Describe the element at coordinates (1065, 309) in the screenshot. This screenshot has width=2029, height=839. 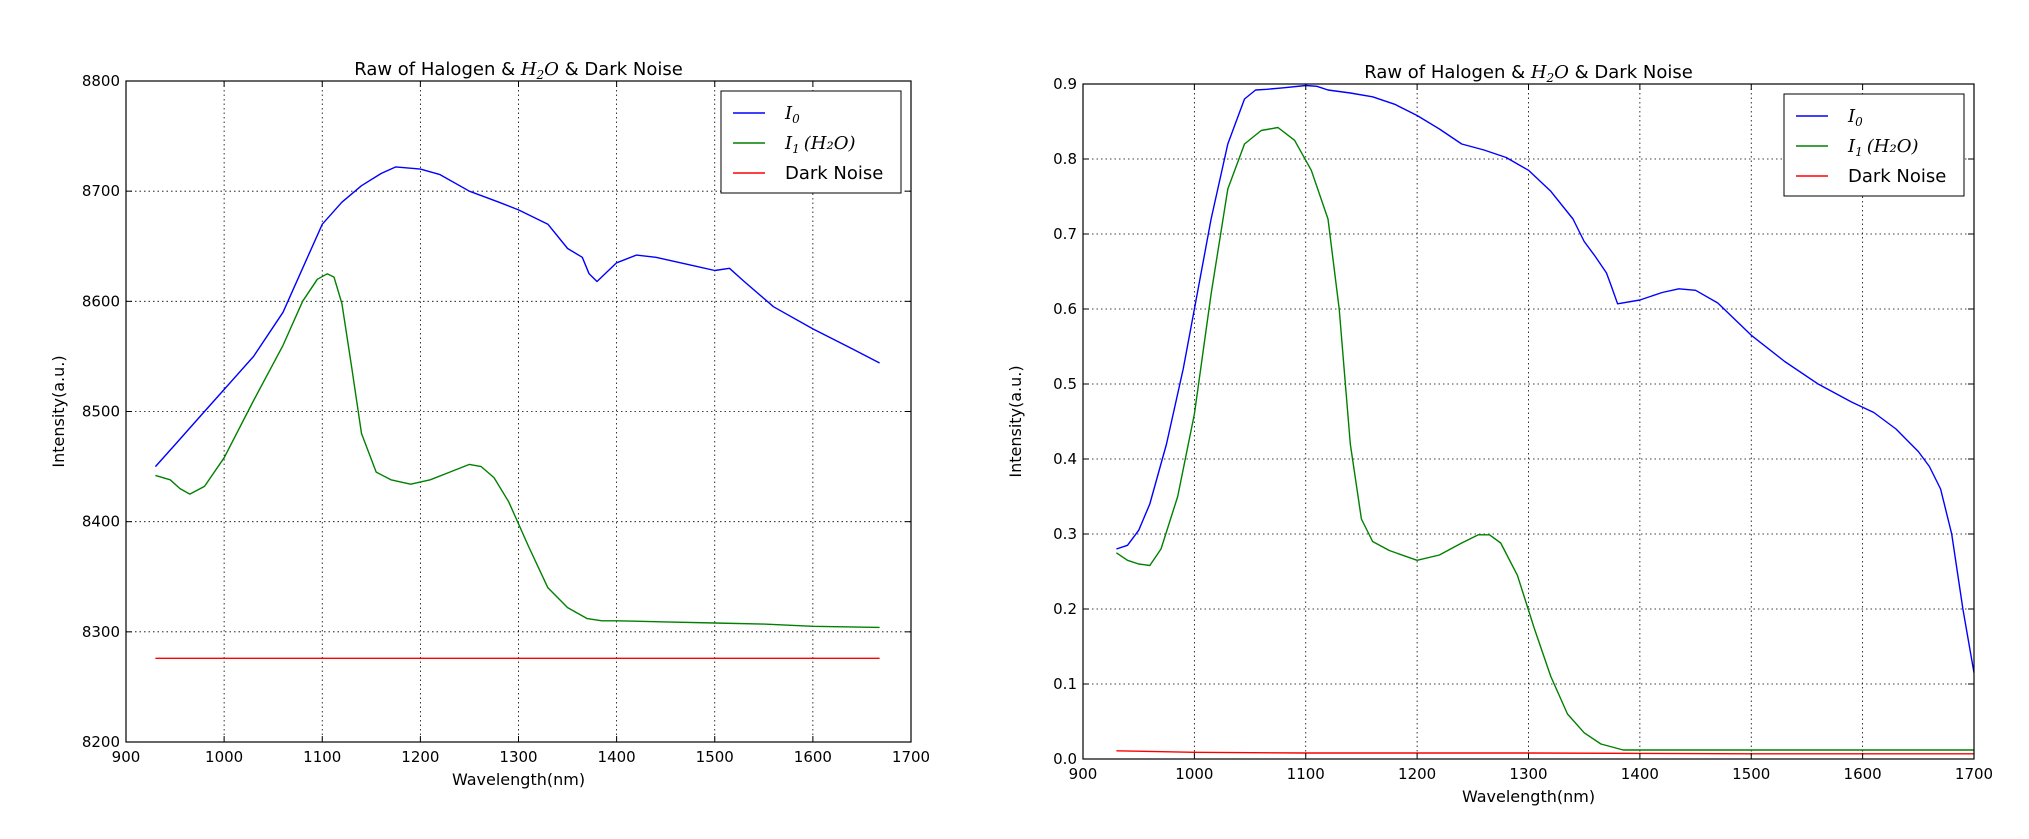
I see `y-tick-label: 0.6` at that location.